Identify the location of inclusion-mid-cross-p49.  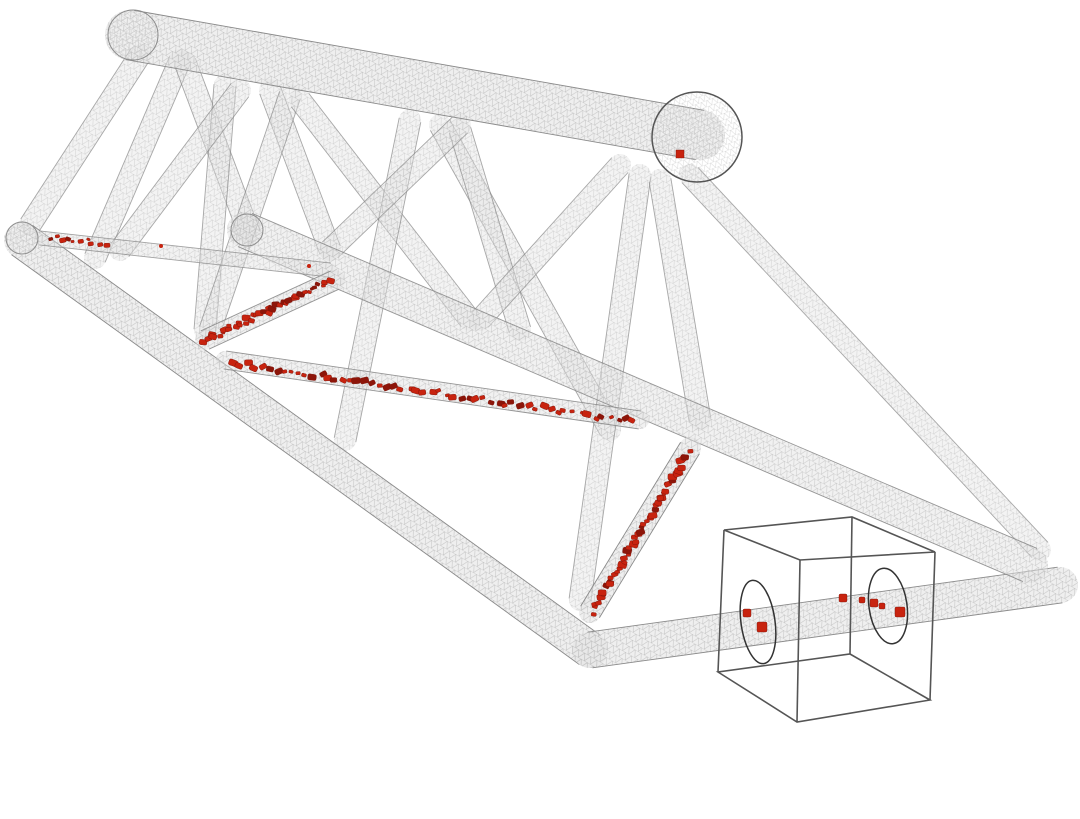
(586, 414).